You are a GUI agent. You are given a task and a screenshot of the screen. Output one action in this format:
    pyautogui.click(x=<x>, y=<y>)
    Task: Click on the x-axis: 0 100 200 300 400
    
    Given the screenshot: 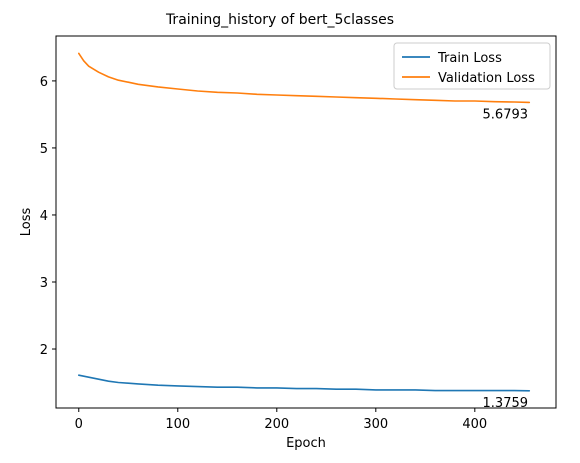 What is the action you would take?
    pyautogui.click(x=281, y=420)
    